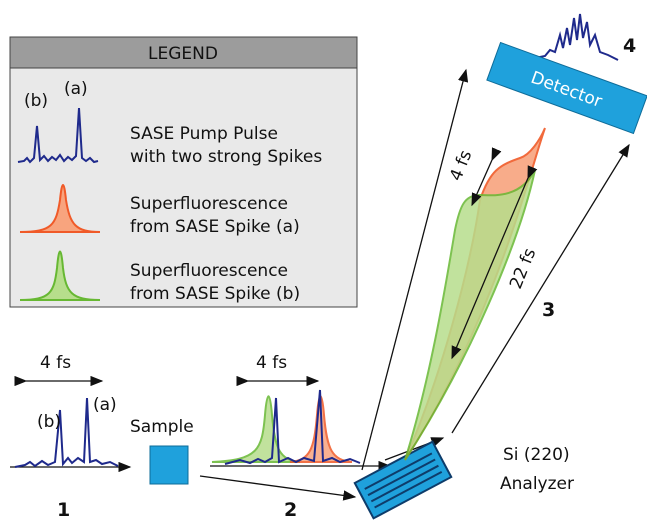 The width and height of the screenshot is (647, 529). What do you see at coordinates (162, 427) in the screenshot?
I see `sample-label: Sample` at bounding box center [162, 427].